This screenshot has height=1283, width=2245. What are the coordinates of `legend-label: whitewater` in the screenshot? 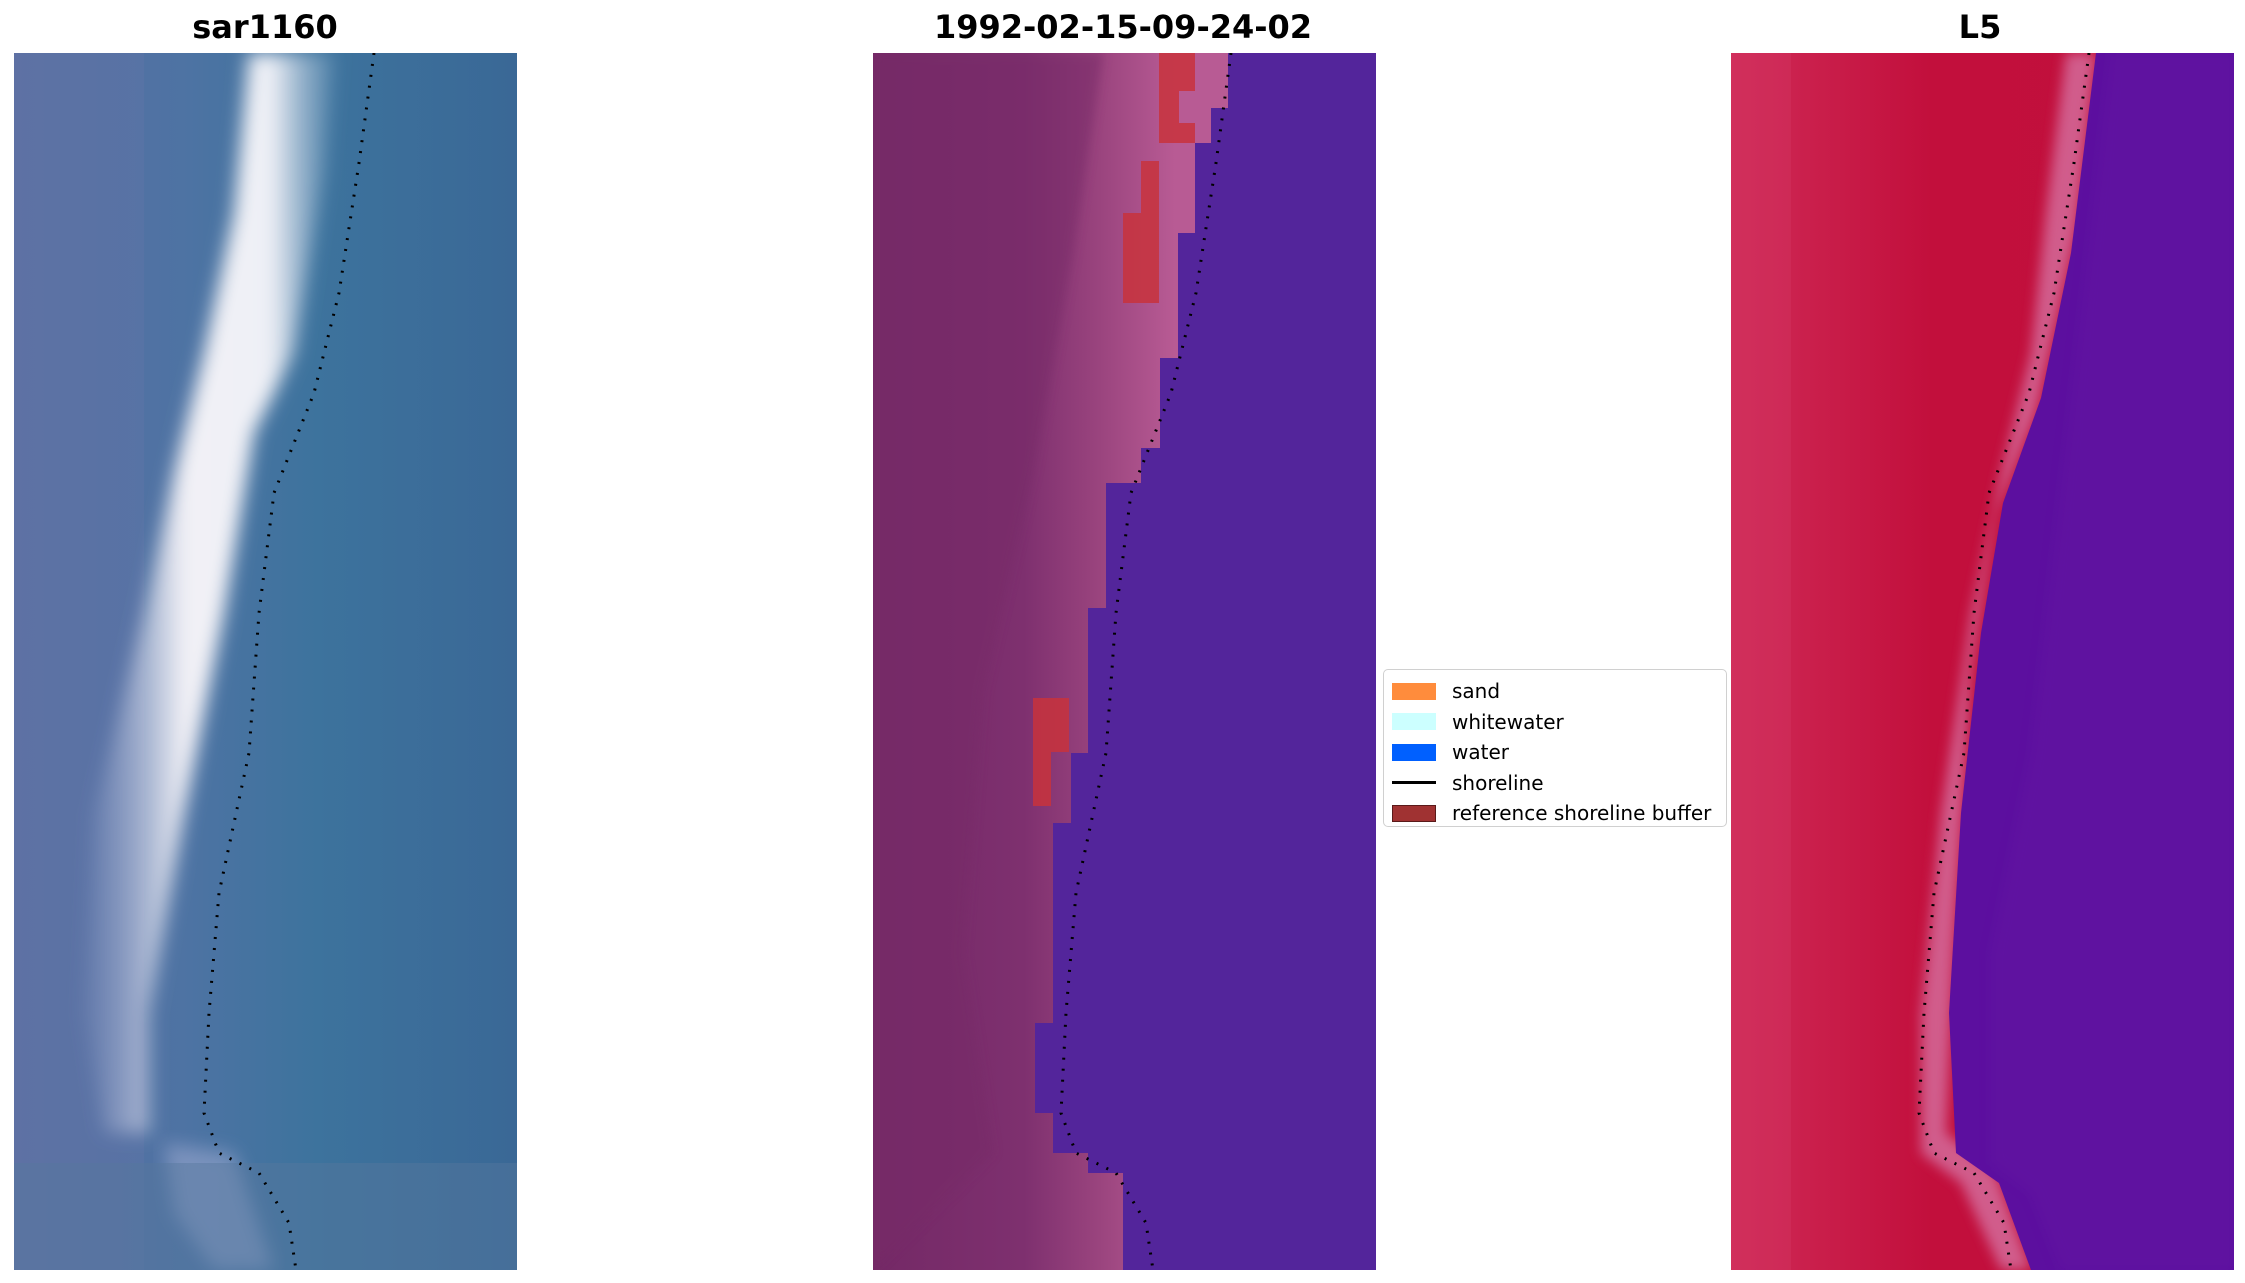 It's located at (1508, 721).